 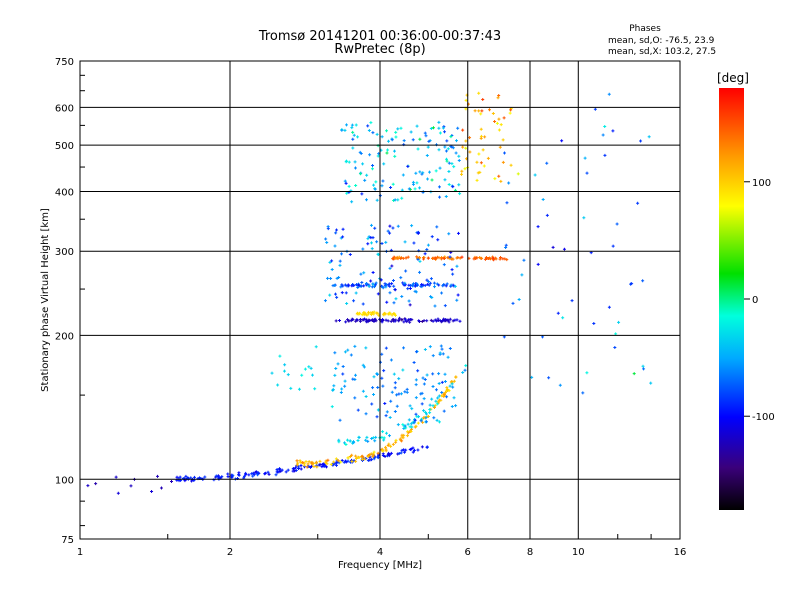 I want to click on colorbar, so click(x=731, y=299).